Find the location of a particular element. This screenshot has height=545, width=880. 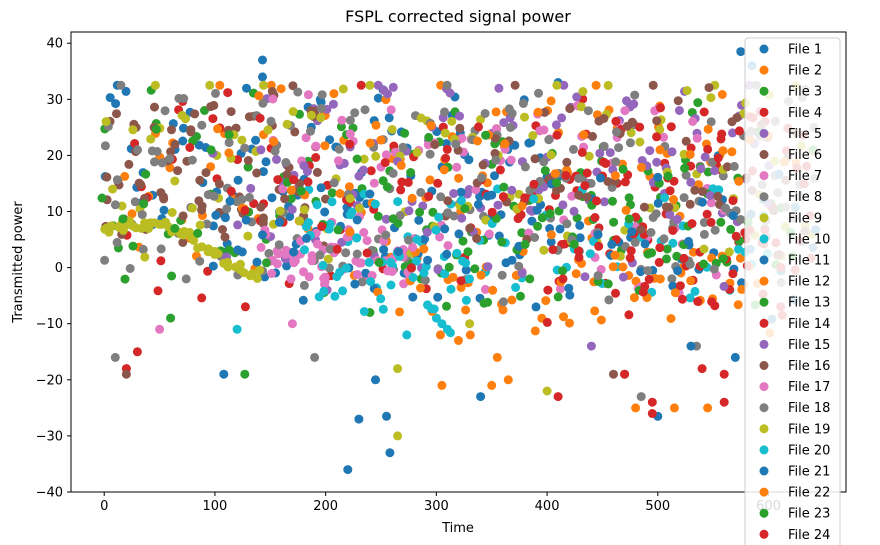

x-tick-label: 500 is located at coordinates (657, 506).